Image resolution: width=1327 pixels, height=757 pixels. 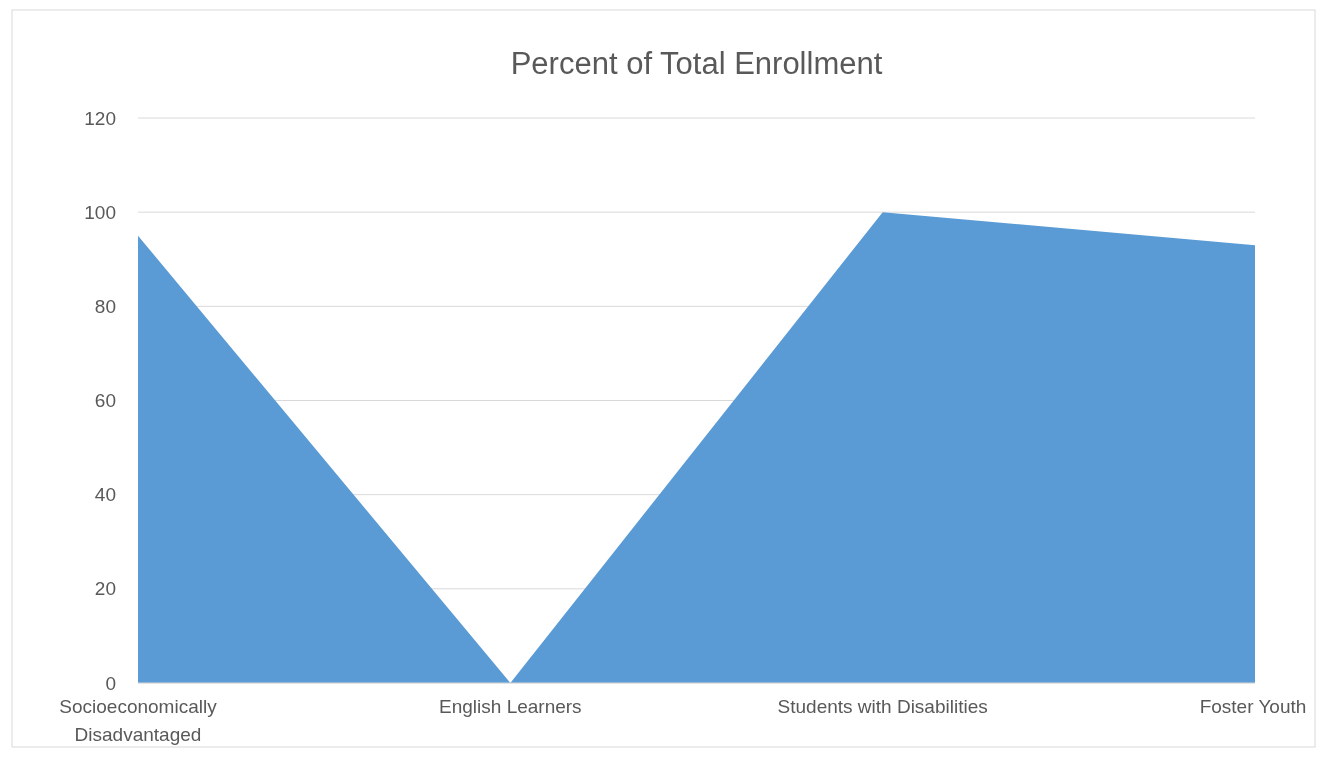 What do you see at coordinates (110, 683) in the screenshot?
I see `y-tick-label: 0` at bounding box center [110, 683].